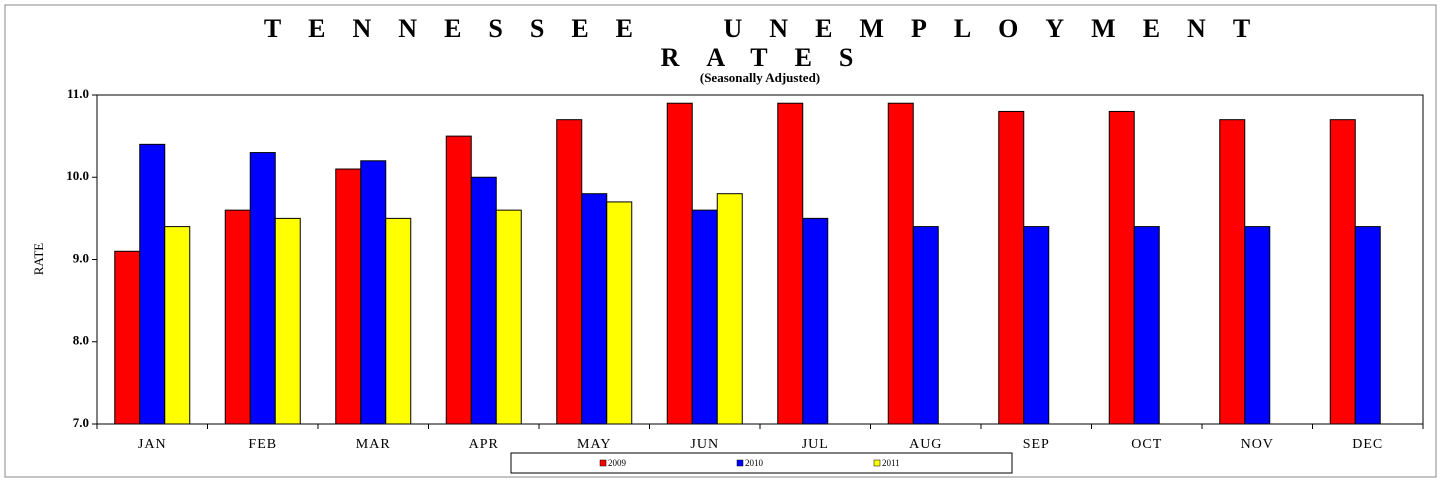 The image size is (1442, 481). I want to click on legend-label: 2010, so click(754, 463).